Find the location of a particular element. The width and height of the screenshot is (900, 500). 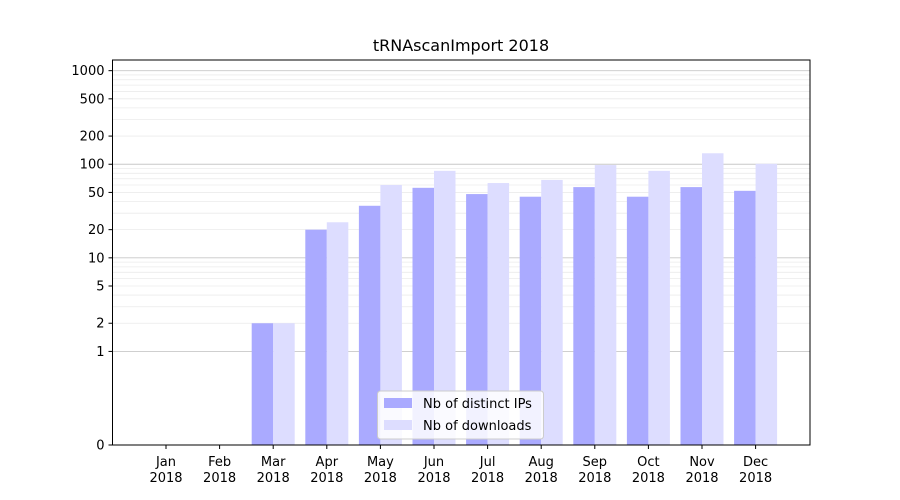

y-tick-label: 2 is located at coordinates (100, 324).